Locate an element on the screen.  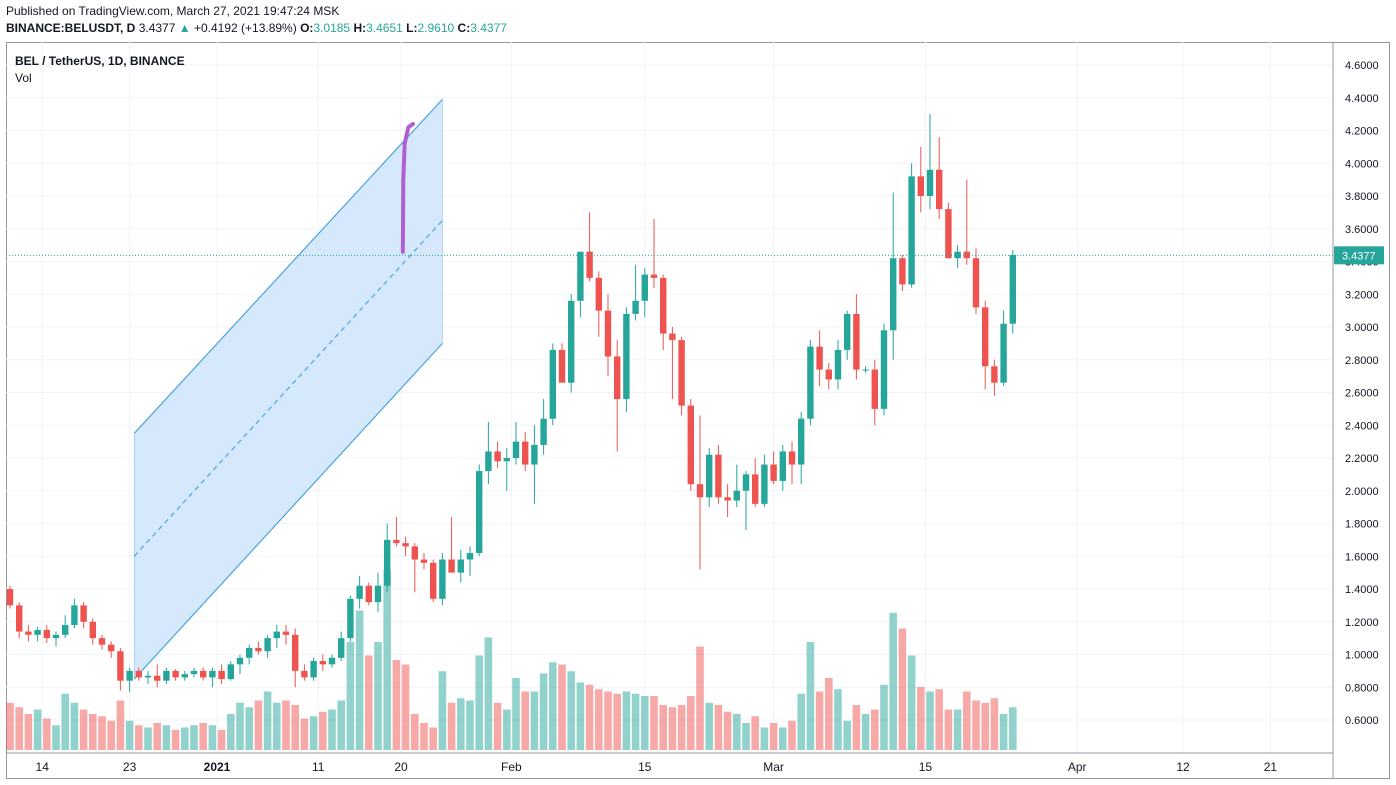
price-tick-label: 1.8000 is located at coordinates (1362, 525).